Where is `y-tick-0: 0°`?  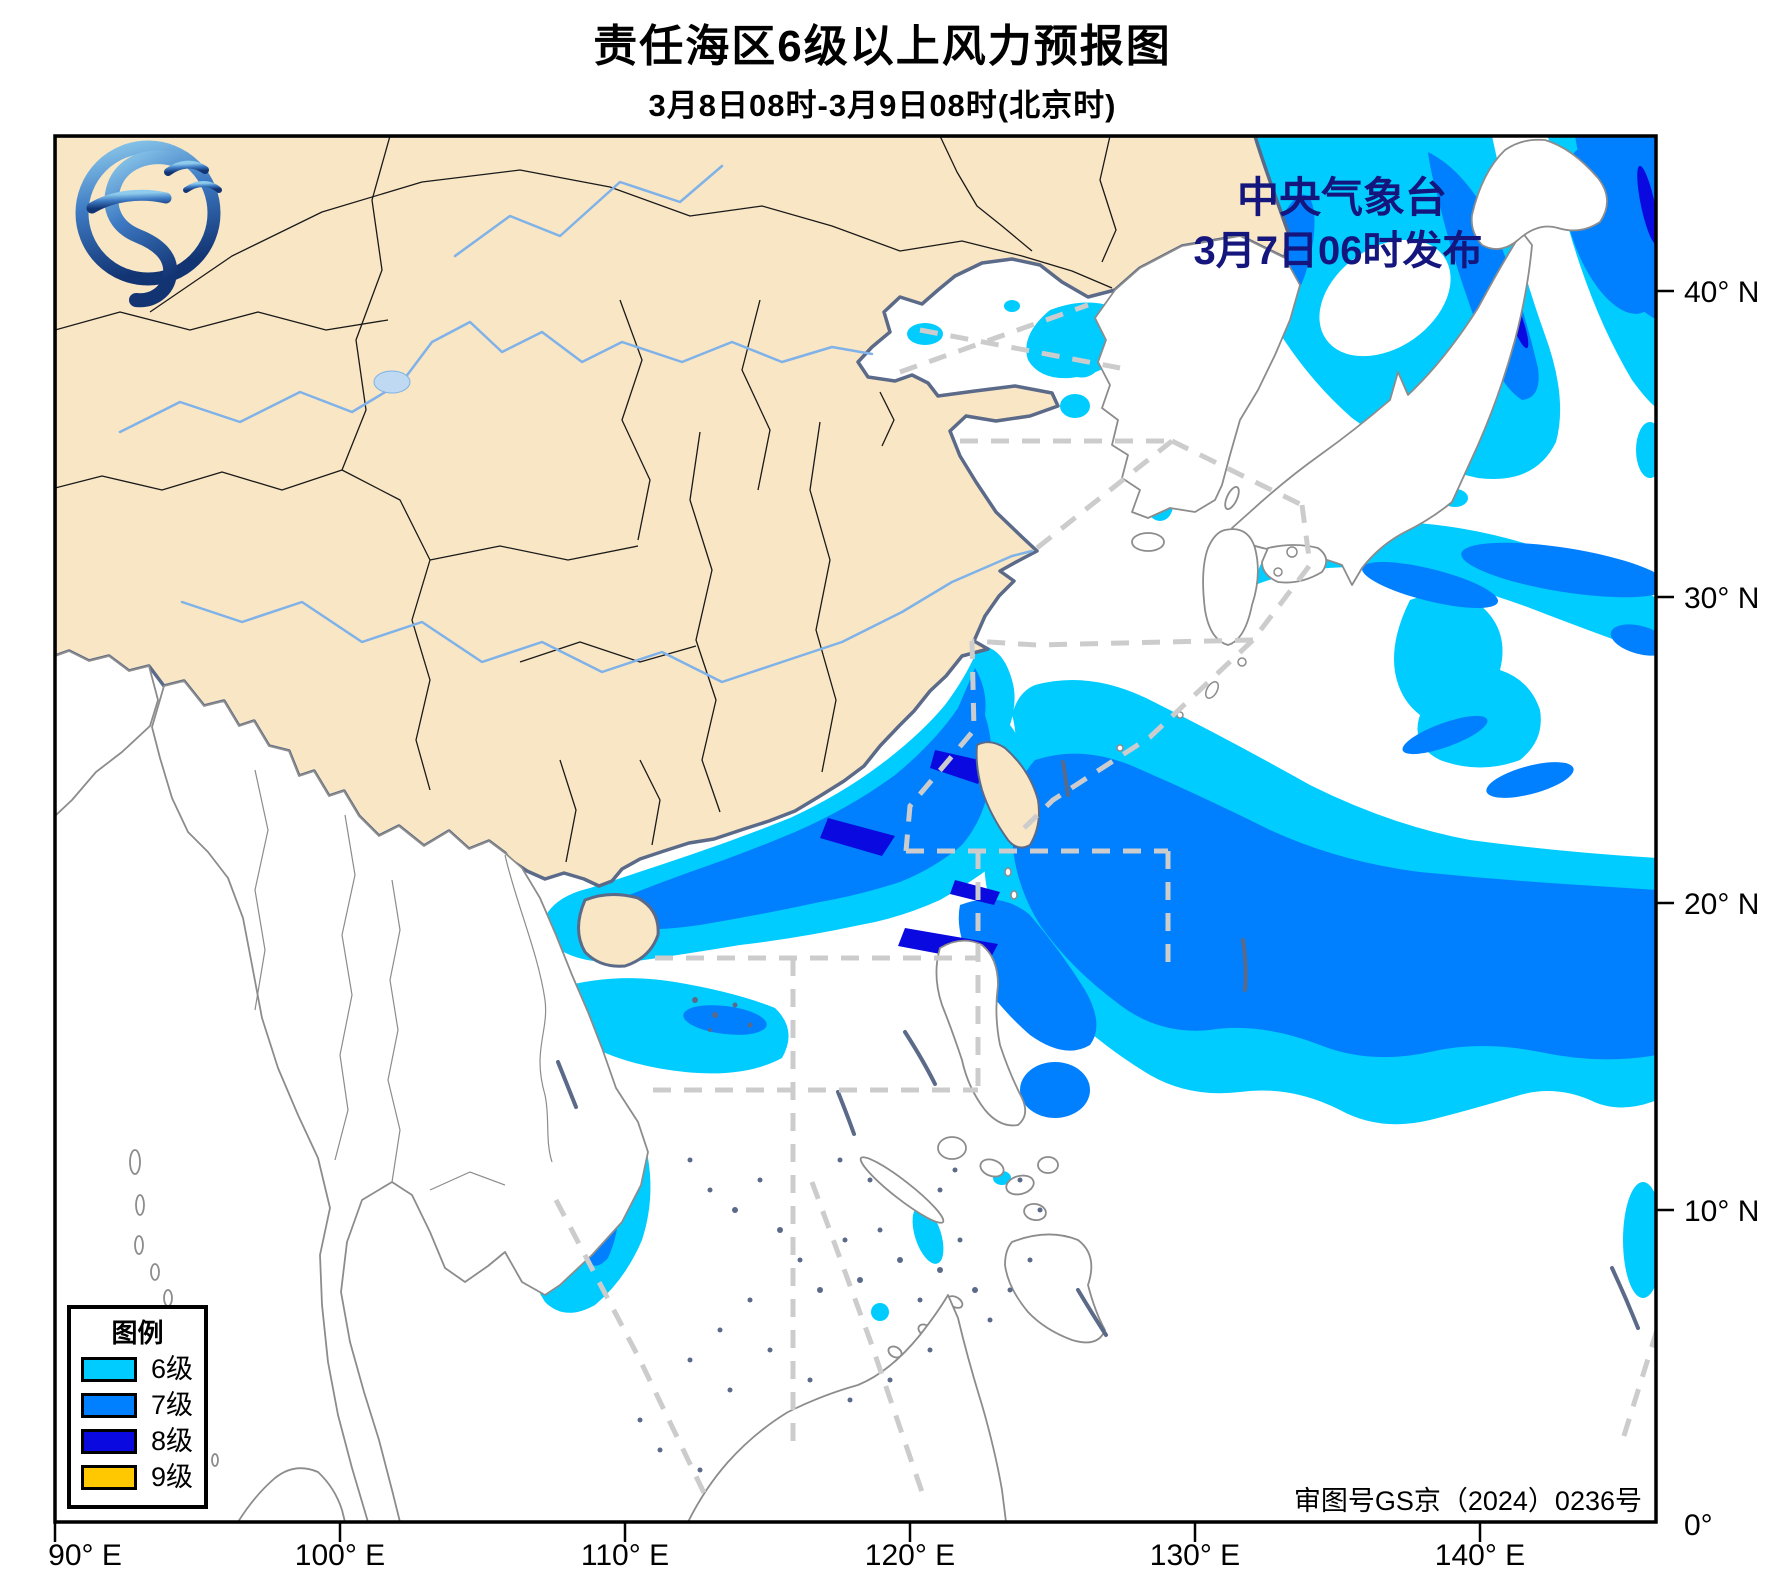
y-tick-0: 0° is located at coordinates (1698, 1525).